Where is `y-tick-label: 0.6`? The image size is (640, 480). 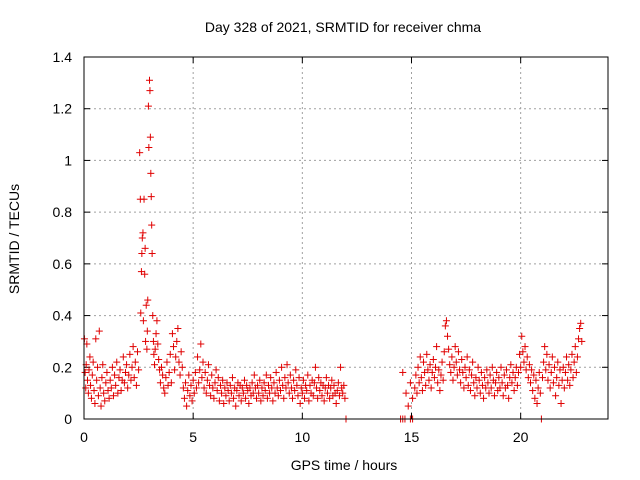
y-tick-label: 0.6 is located at coordinates (63, 264).